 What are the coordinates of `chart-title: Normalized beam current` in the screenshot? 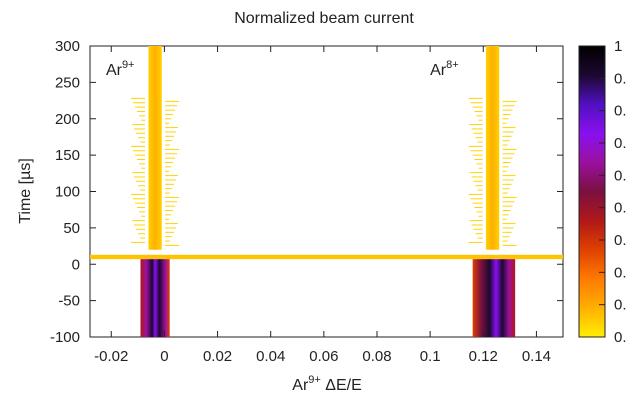 It's located at (324, 18).